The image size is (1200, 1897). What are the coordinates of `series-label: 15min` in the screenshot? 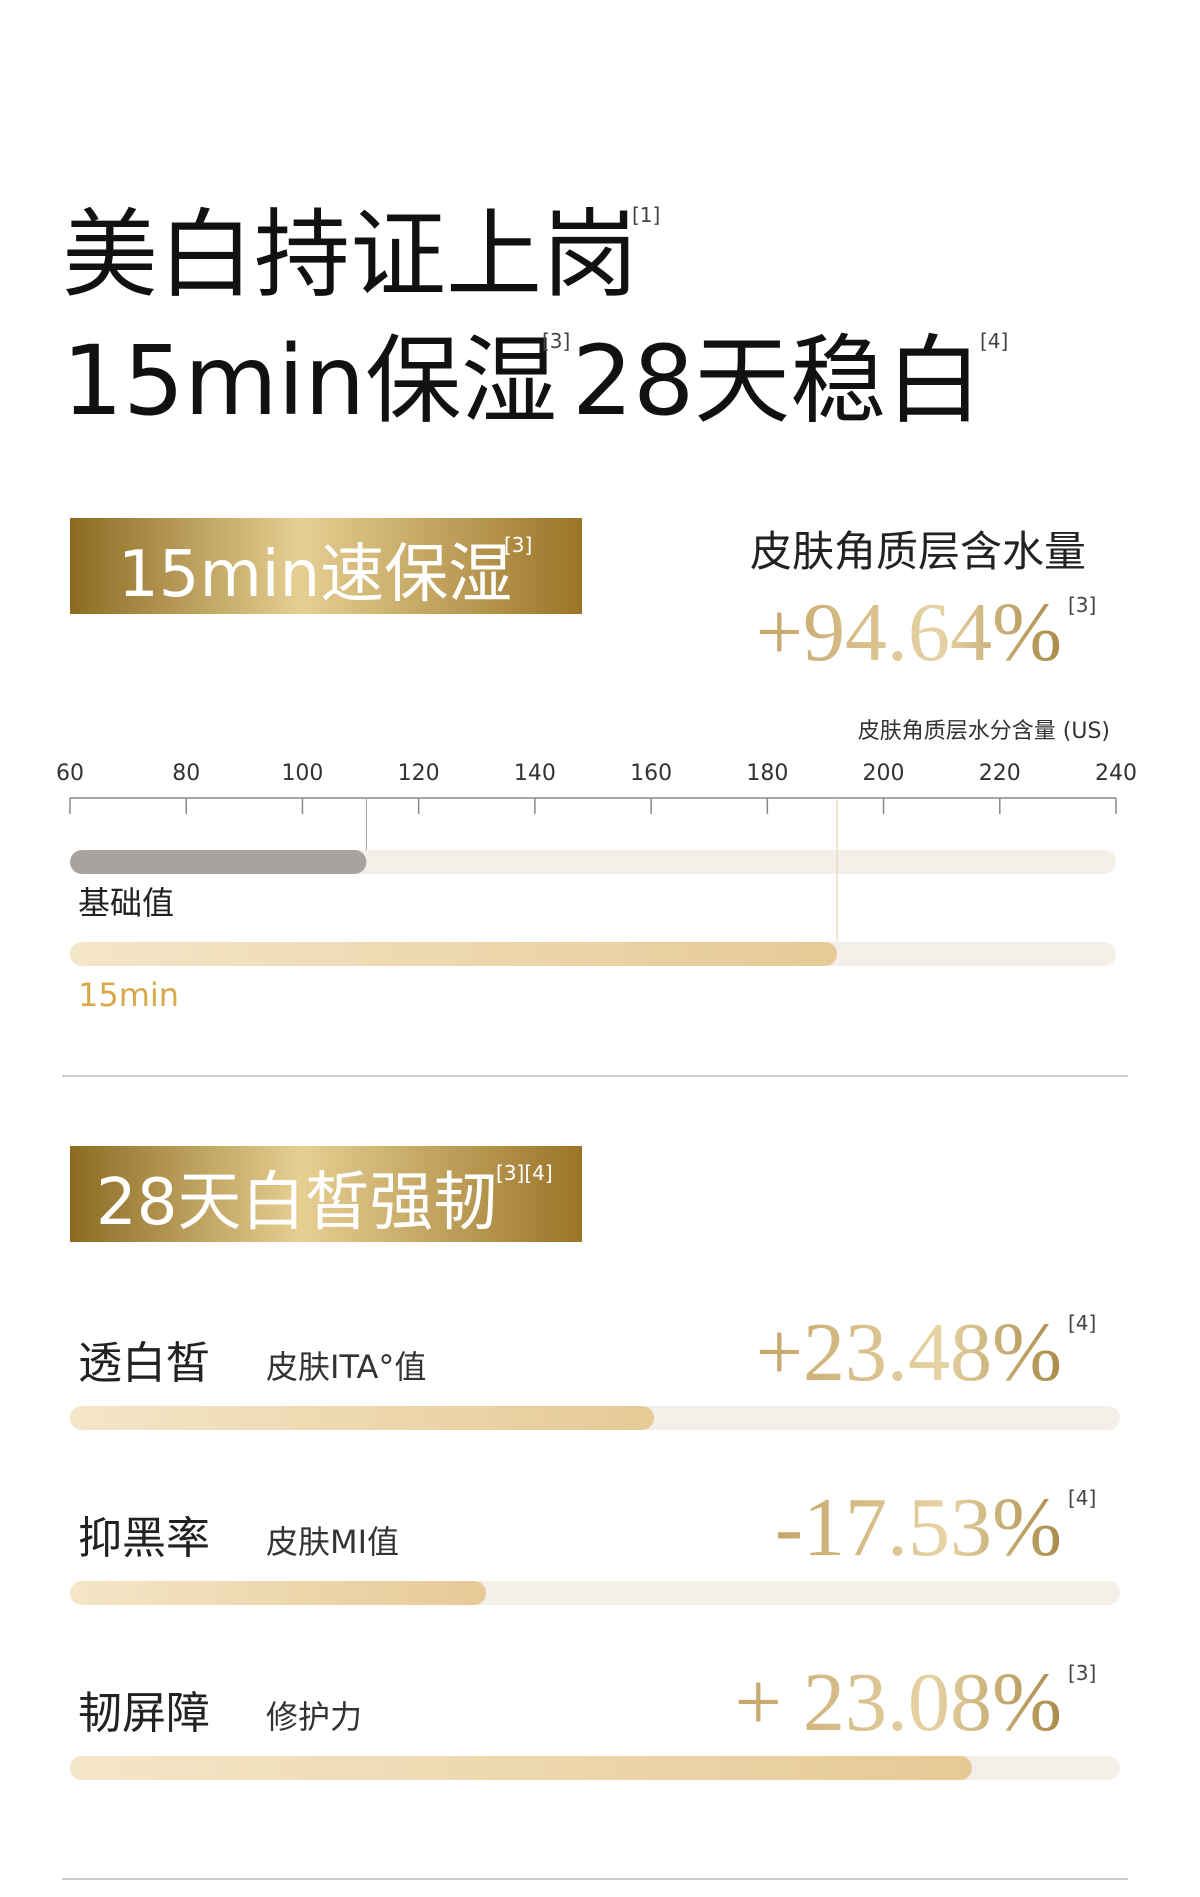 It's located at (128, 995).